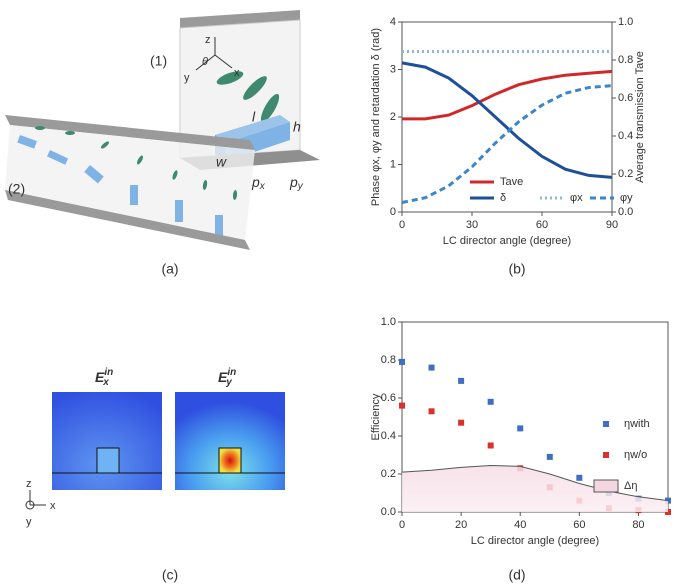 This screenshot has width=680, height=586. What do you see at coordinates (127, 220) in the screenshot?
I see `array-bottom` at bounding box center [127, 220].